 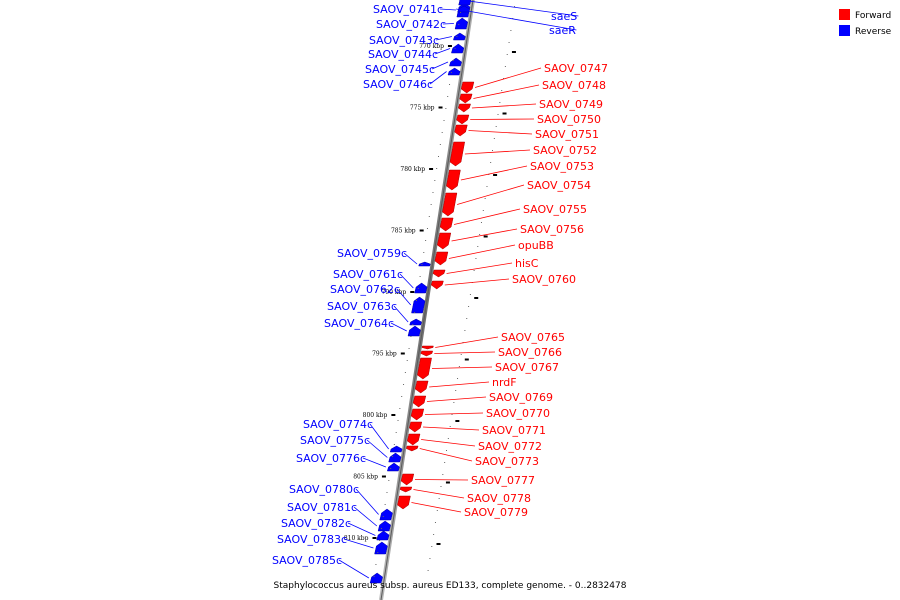 I want to click on gene-label: SAOV_0741c, so click(x=408, y=9).